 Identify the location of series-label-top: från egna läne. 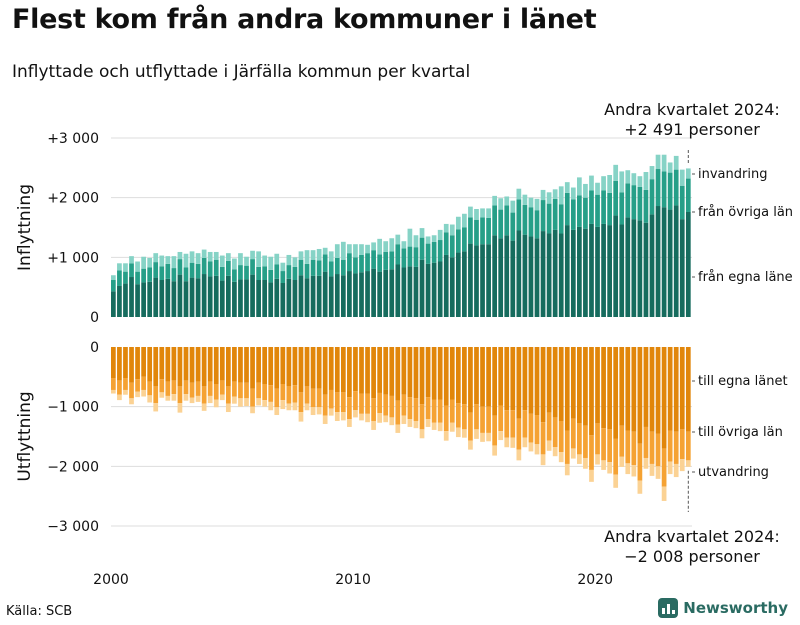
(745, 277).